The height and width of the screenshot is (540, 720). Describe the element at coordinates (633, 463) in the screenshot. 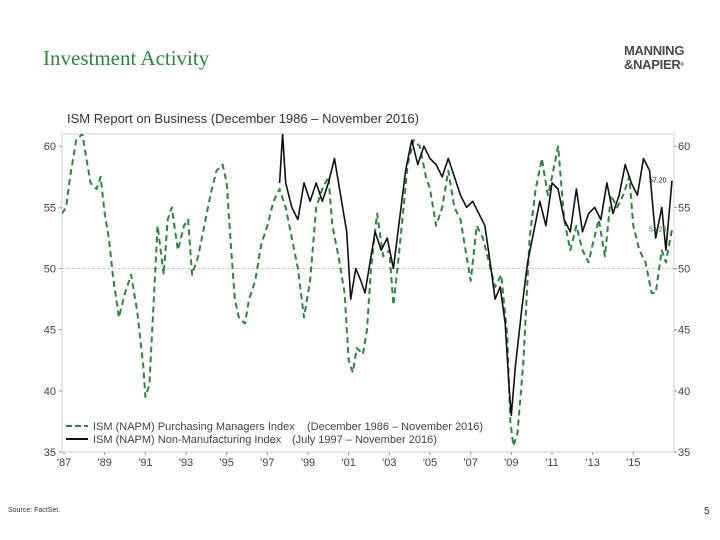

I see `x-tick-label: '15` at that location.